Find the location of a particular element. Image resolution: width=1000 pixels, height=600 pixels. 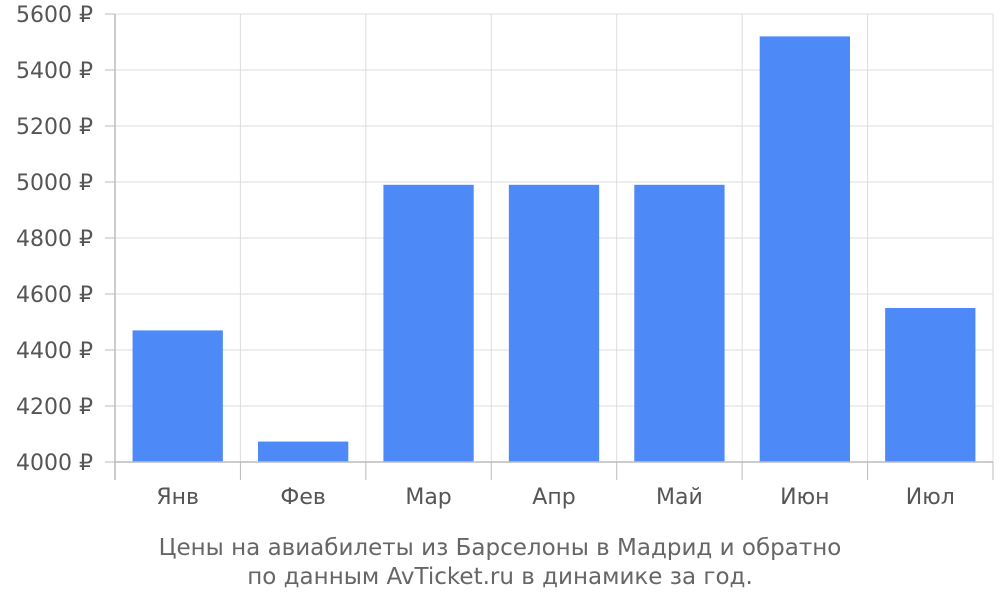

x-tick-label: Янв is located at coordinates (177, 497).